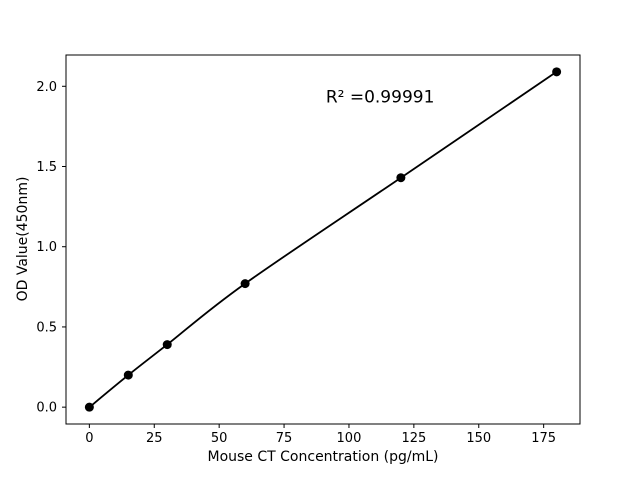 The height and width of the screenshot is (484, 640). What do you see at coordinates (219, 438) in the screenshot?
I see `x-tick-label: 50` at bounding box center [219, 438].